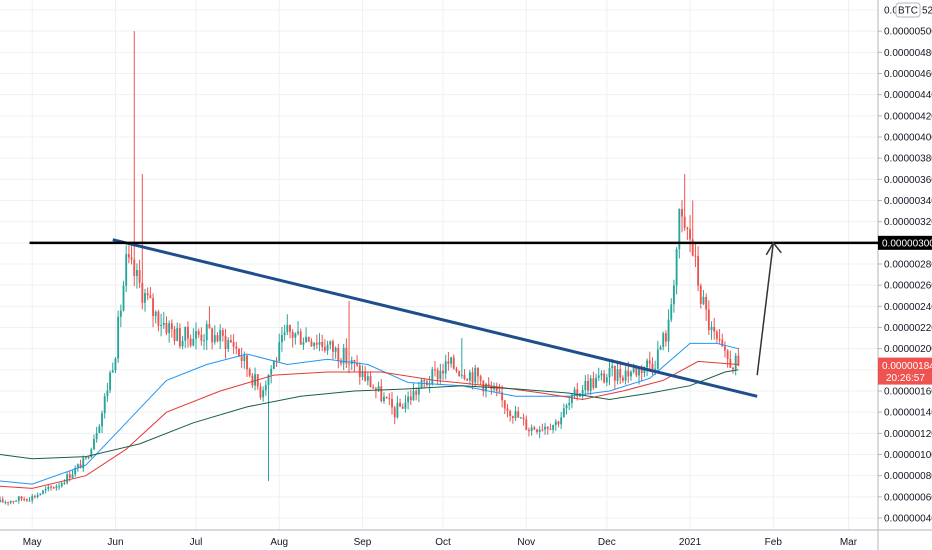 The height and width of the screenshot is (550, 932). What do you see at coordinates (908, 10) in the screenshot?
I see `currency-badge` at bounding box center [908, 10].